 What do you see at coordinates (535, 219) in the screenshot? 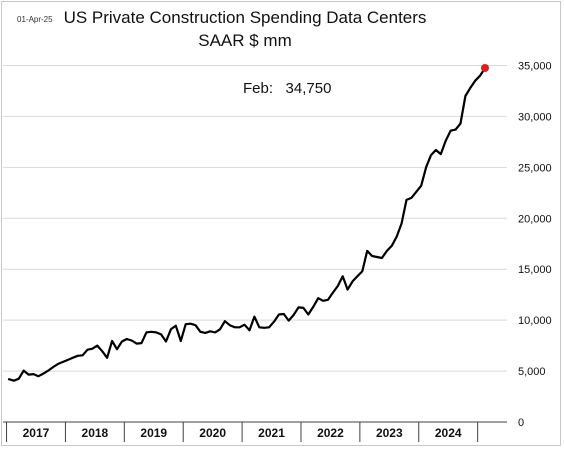
I see `y-tick-label: 20,000` at bounding box center [535, 219].